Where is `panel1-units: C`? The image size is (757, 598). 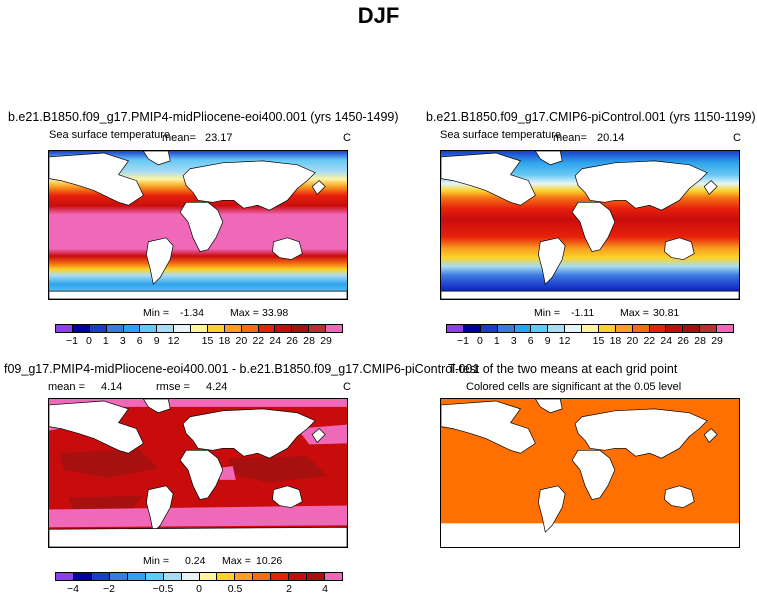 panel1-units: C is located at coordinates (347, 138).